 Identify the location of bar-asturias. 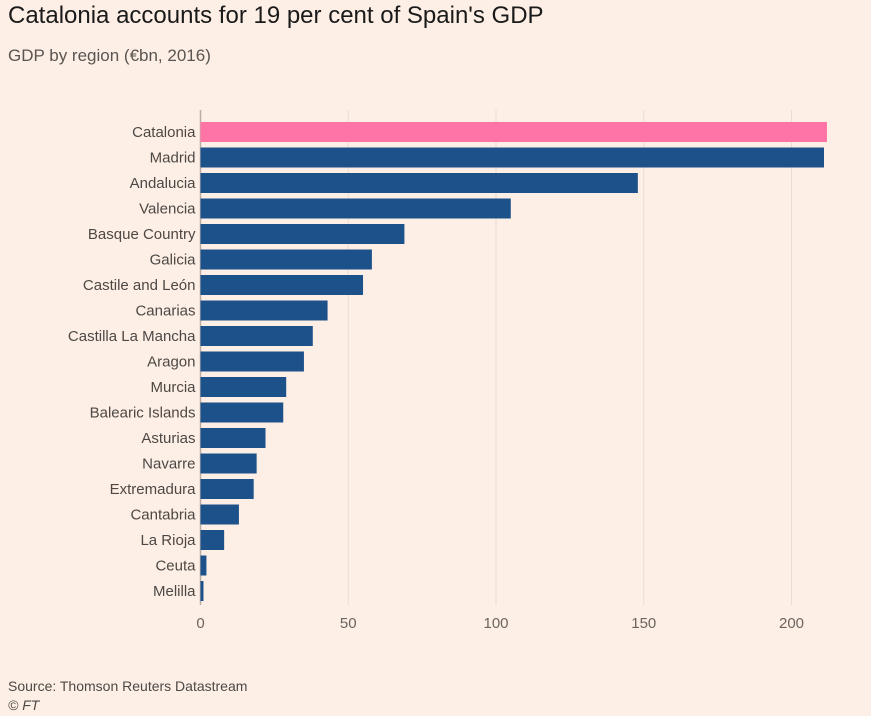
(233, 438).